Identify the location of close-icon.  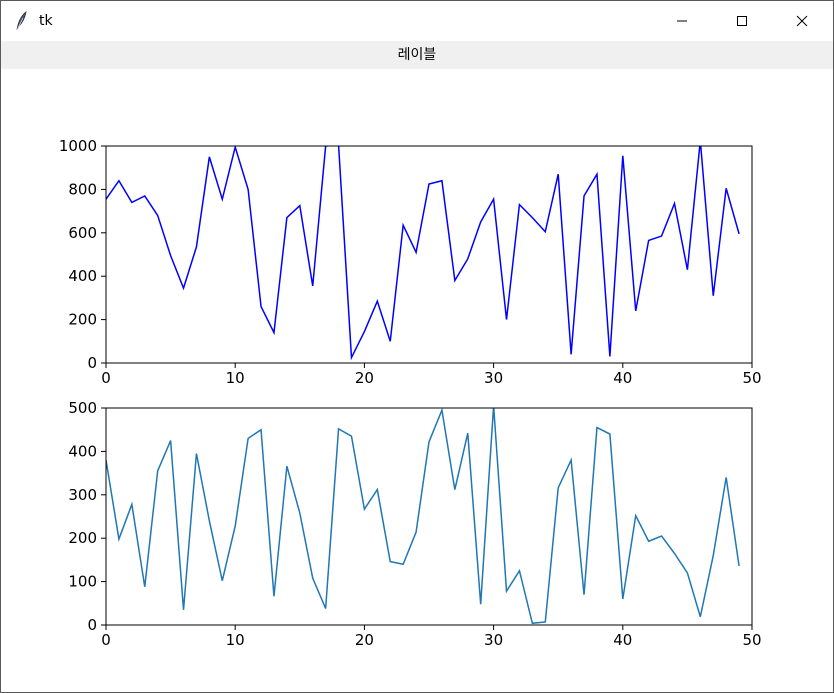
(802, 21).